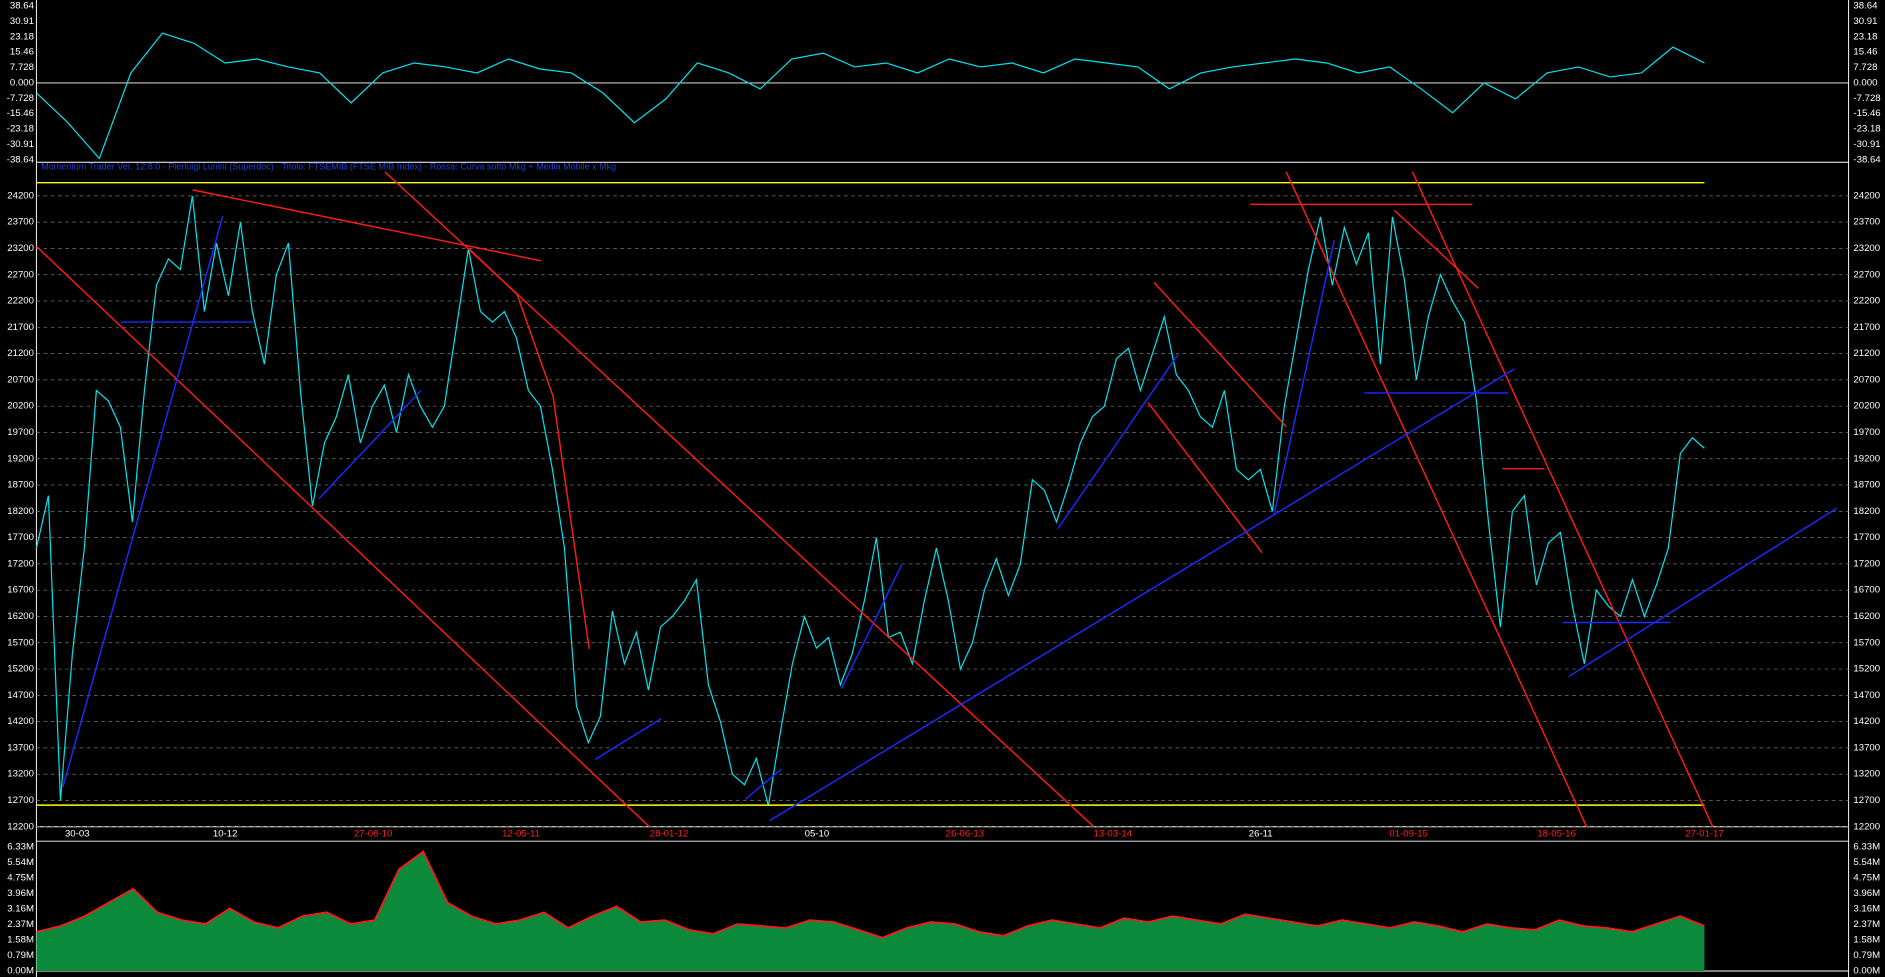  What do you see at coordinates (373, 834) in the screenshot?
I see `x-tick-label: 27-08-10` at bounding box center [373, 834].